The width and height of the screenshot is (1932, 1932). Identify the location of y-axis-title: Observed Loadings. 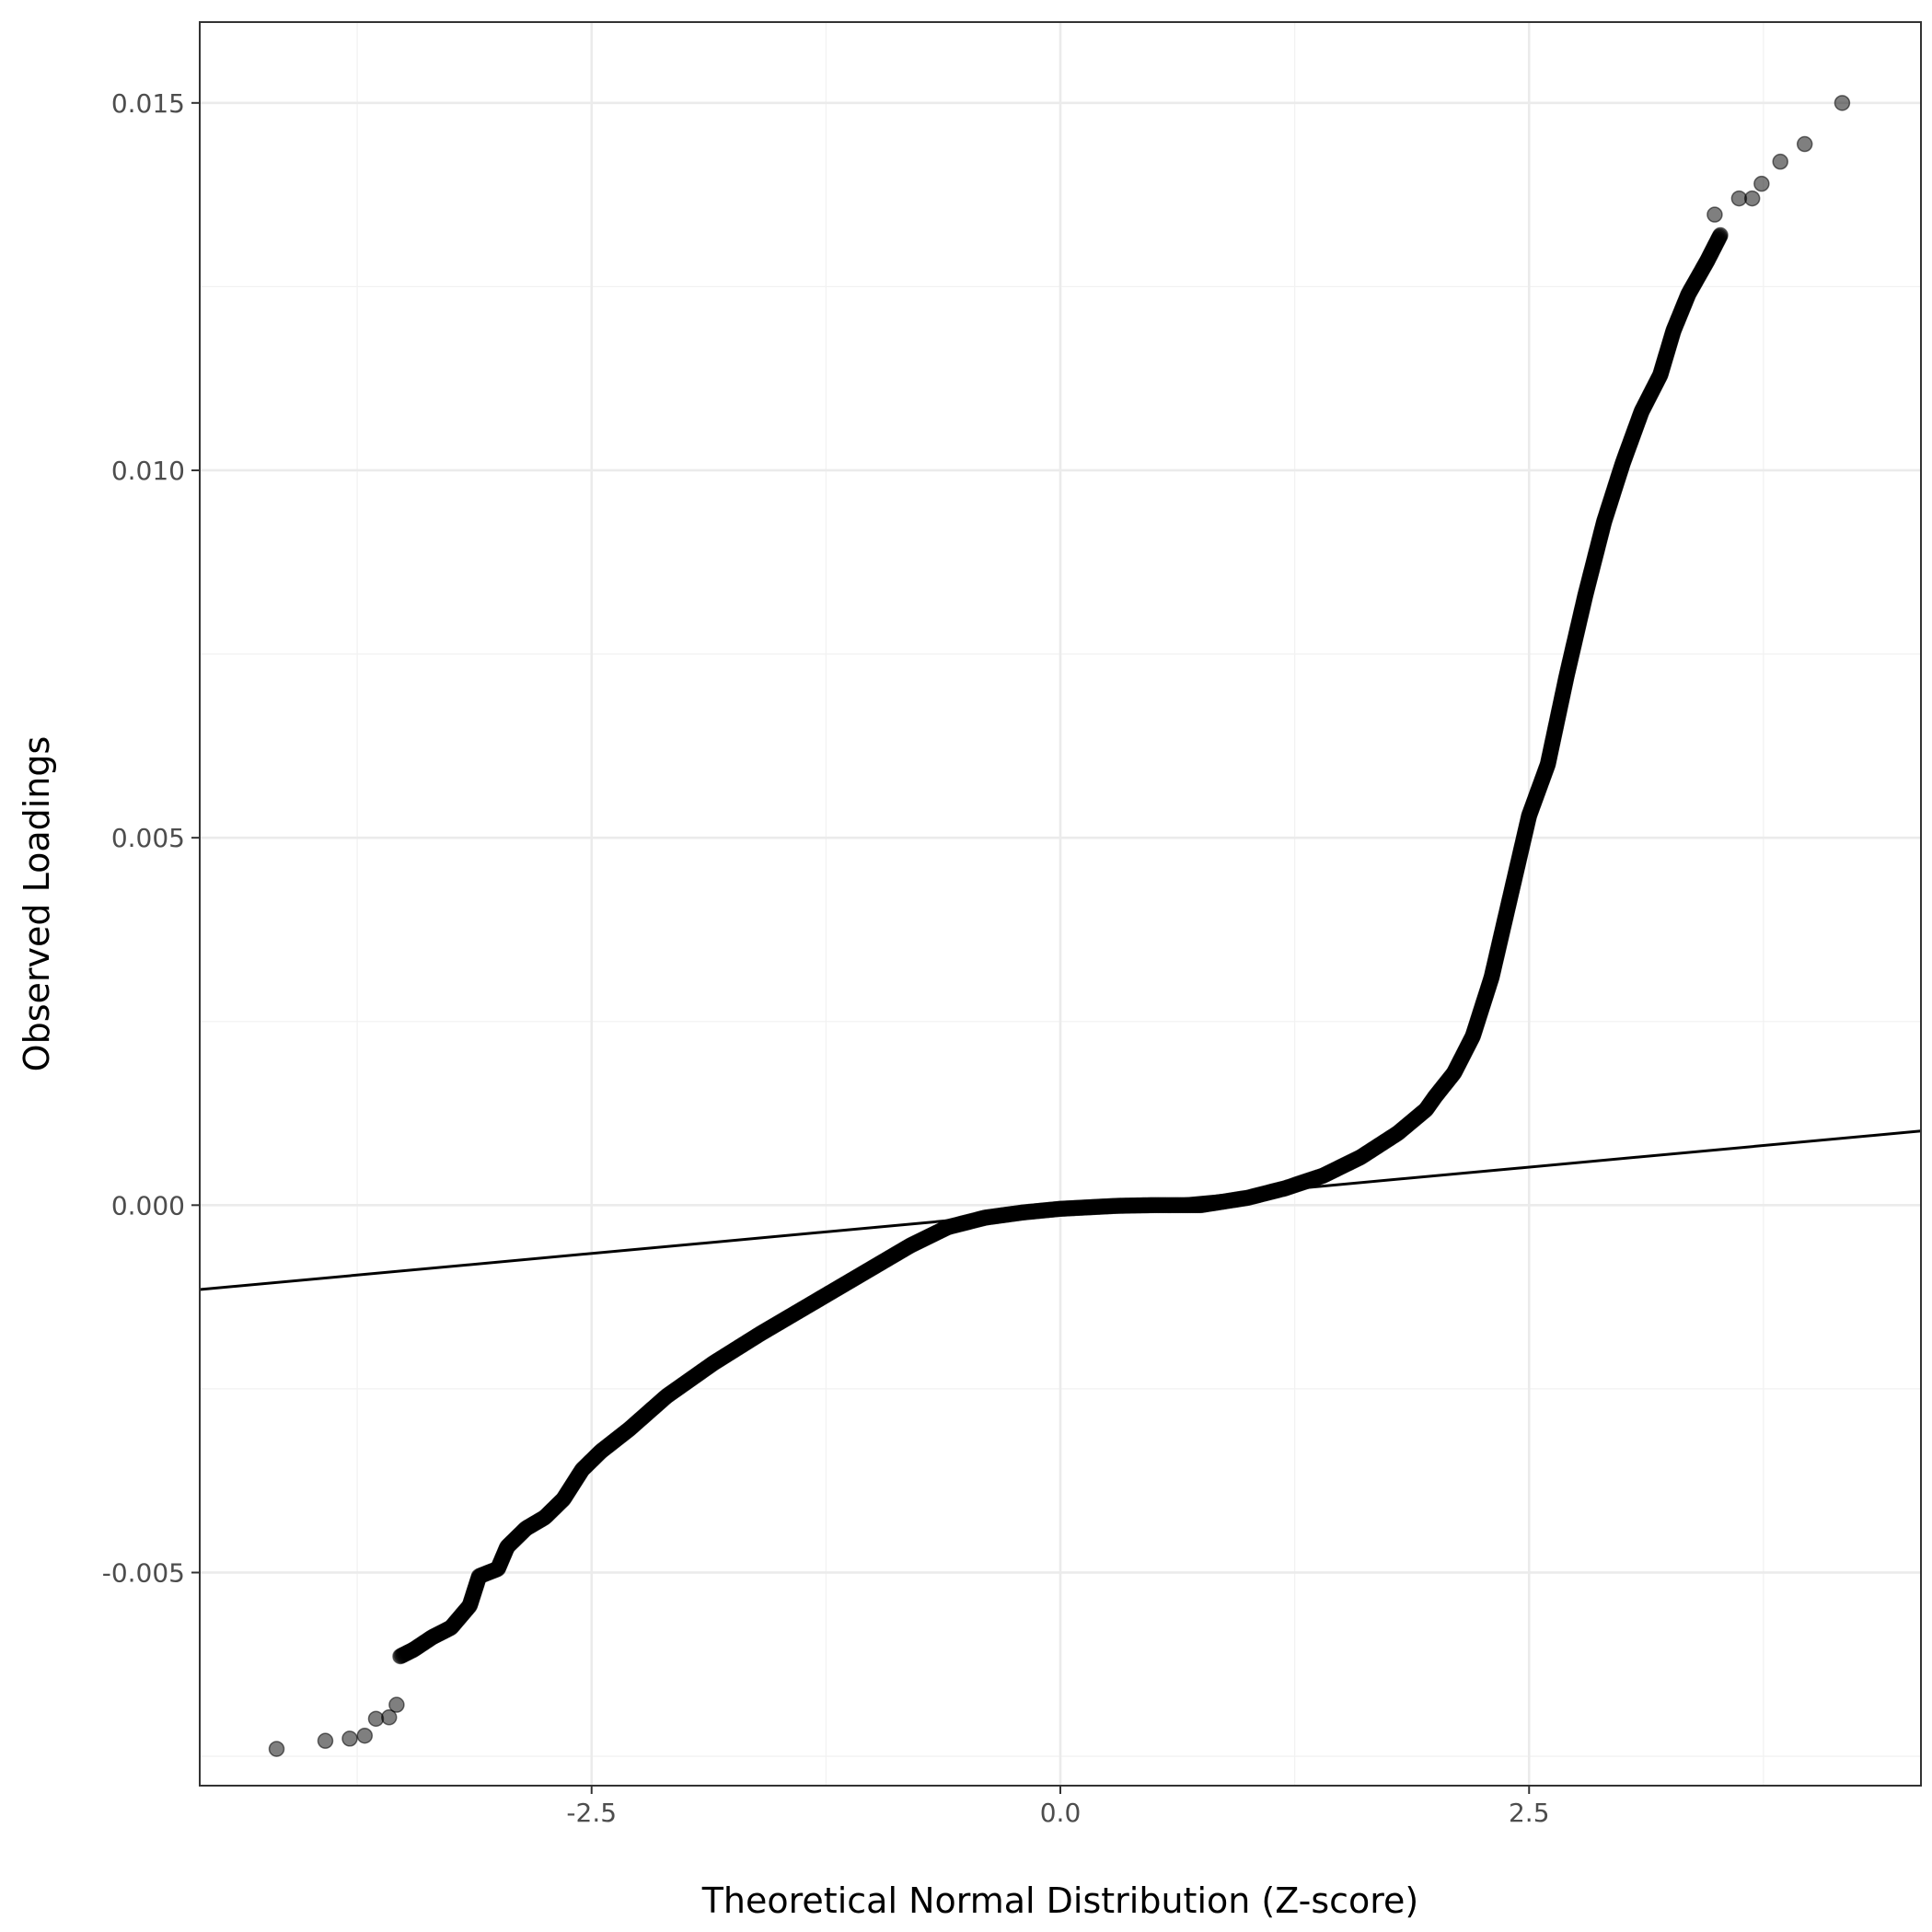
(37, 904).